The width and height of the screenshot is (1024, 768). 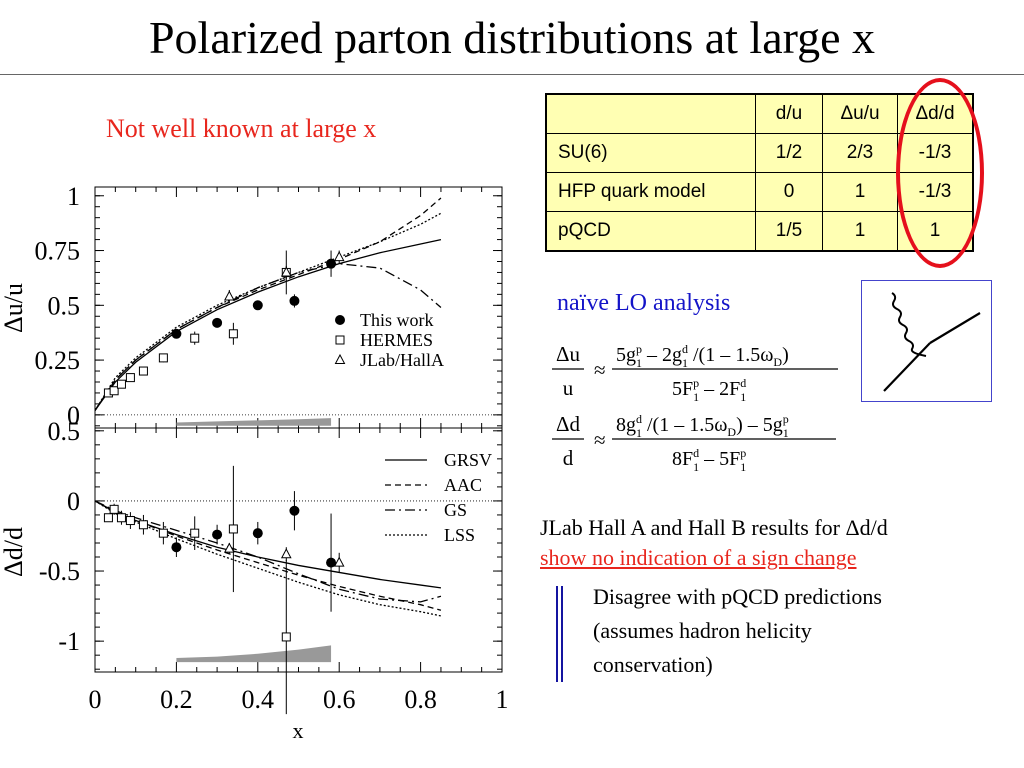 What do you see at coordinates (402, 360) in the screenshot?
I see `legend-label: JLab/HallA` at bounding box center [402, 360].